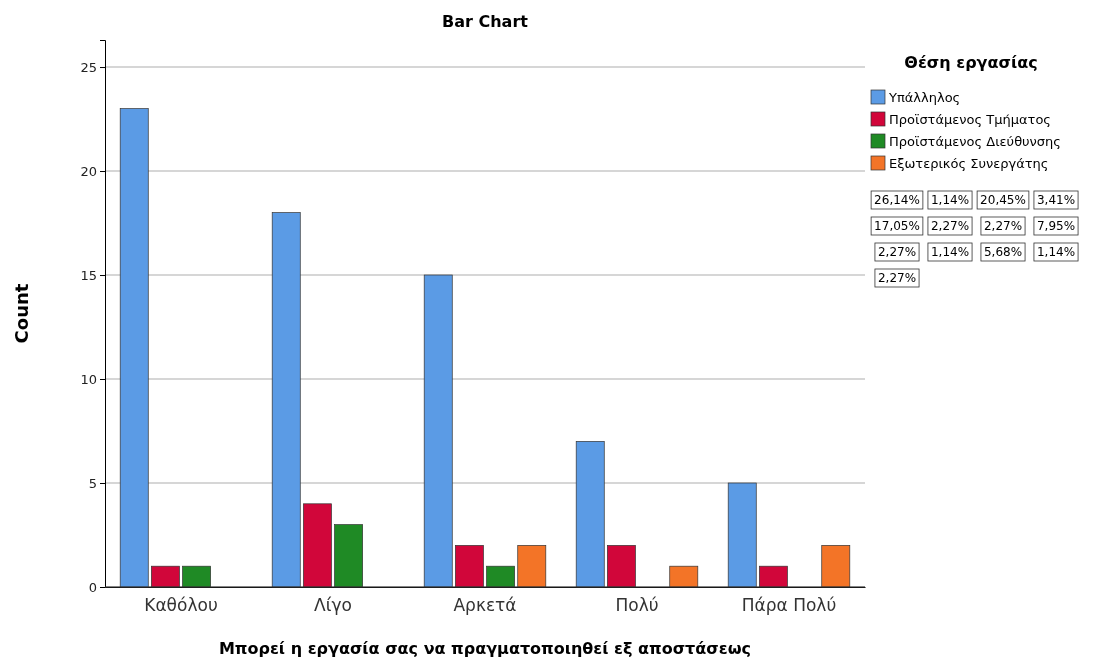 The image size is (1094, 666). Describe the element at coordinates (897, 226) in the screenshot. I see `text: 17,05%` at that location.